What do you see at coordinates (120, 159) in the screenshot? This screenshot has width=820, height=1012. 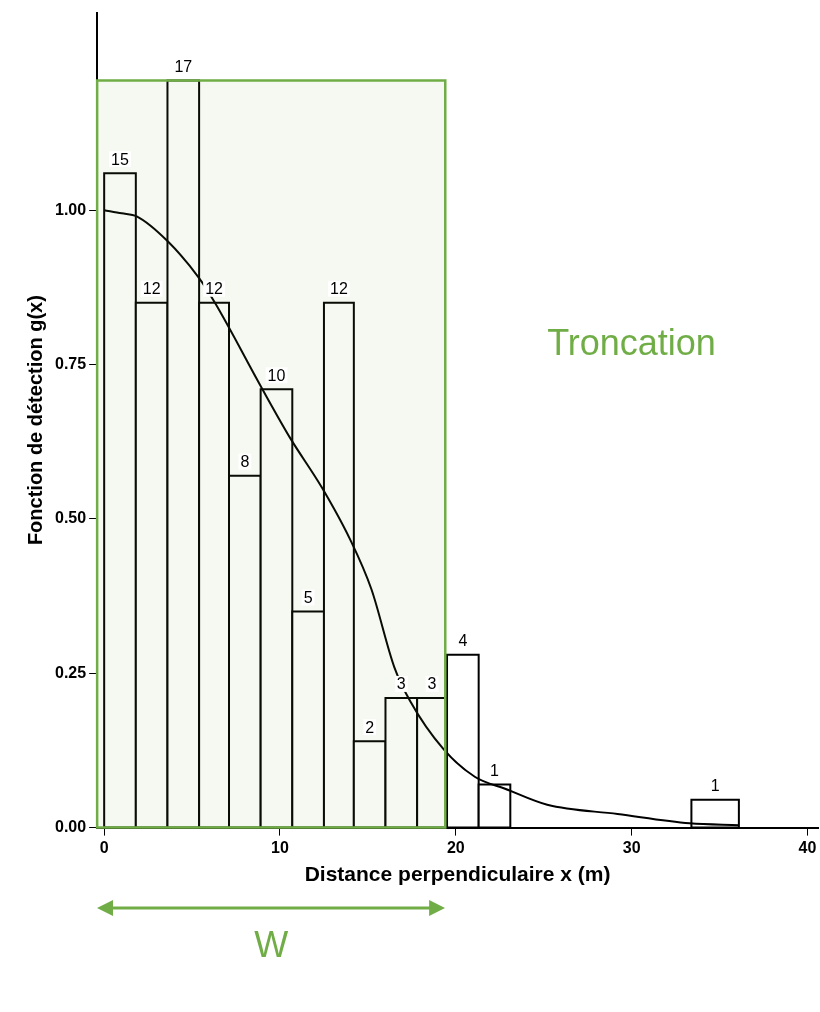 I see `annotation: 15` at bounding box center [120, 159].